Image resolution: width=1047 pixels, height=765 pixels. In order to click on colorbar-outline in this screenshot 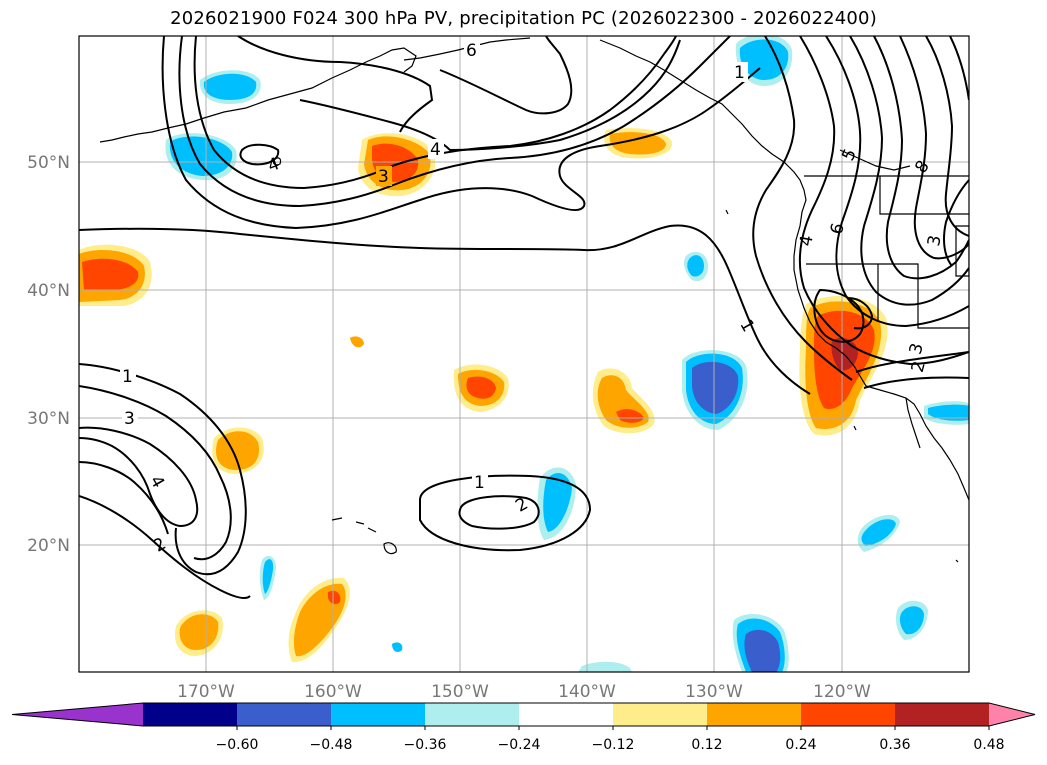, I will do `click(523, 714)`.